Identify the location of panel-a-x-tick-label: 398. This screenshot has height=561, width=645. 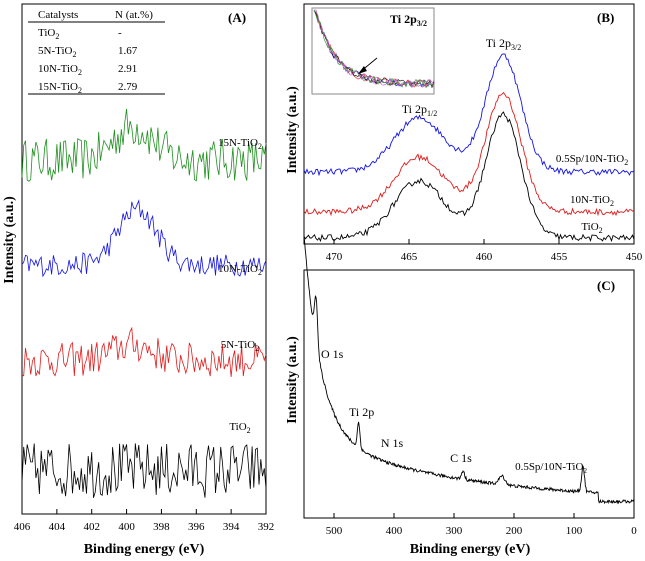
(161, 527).